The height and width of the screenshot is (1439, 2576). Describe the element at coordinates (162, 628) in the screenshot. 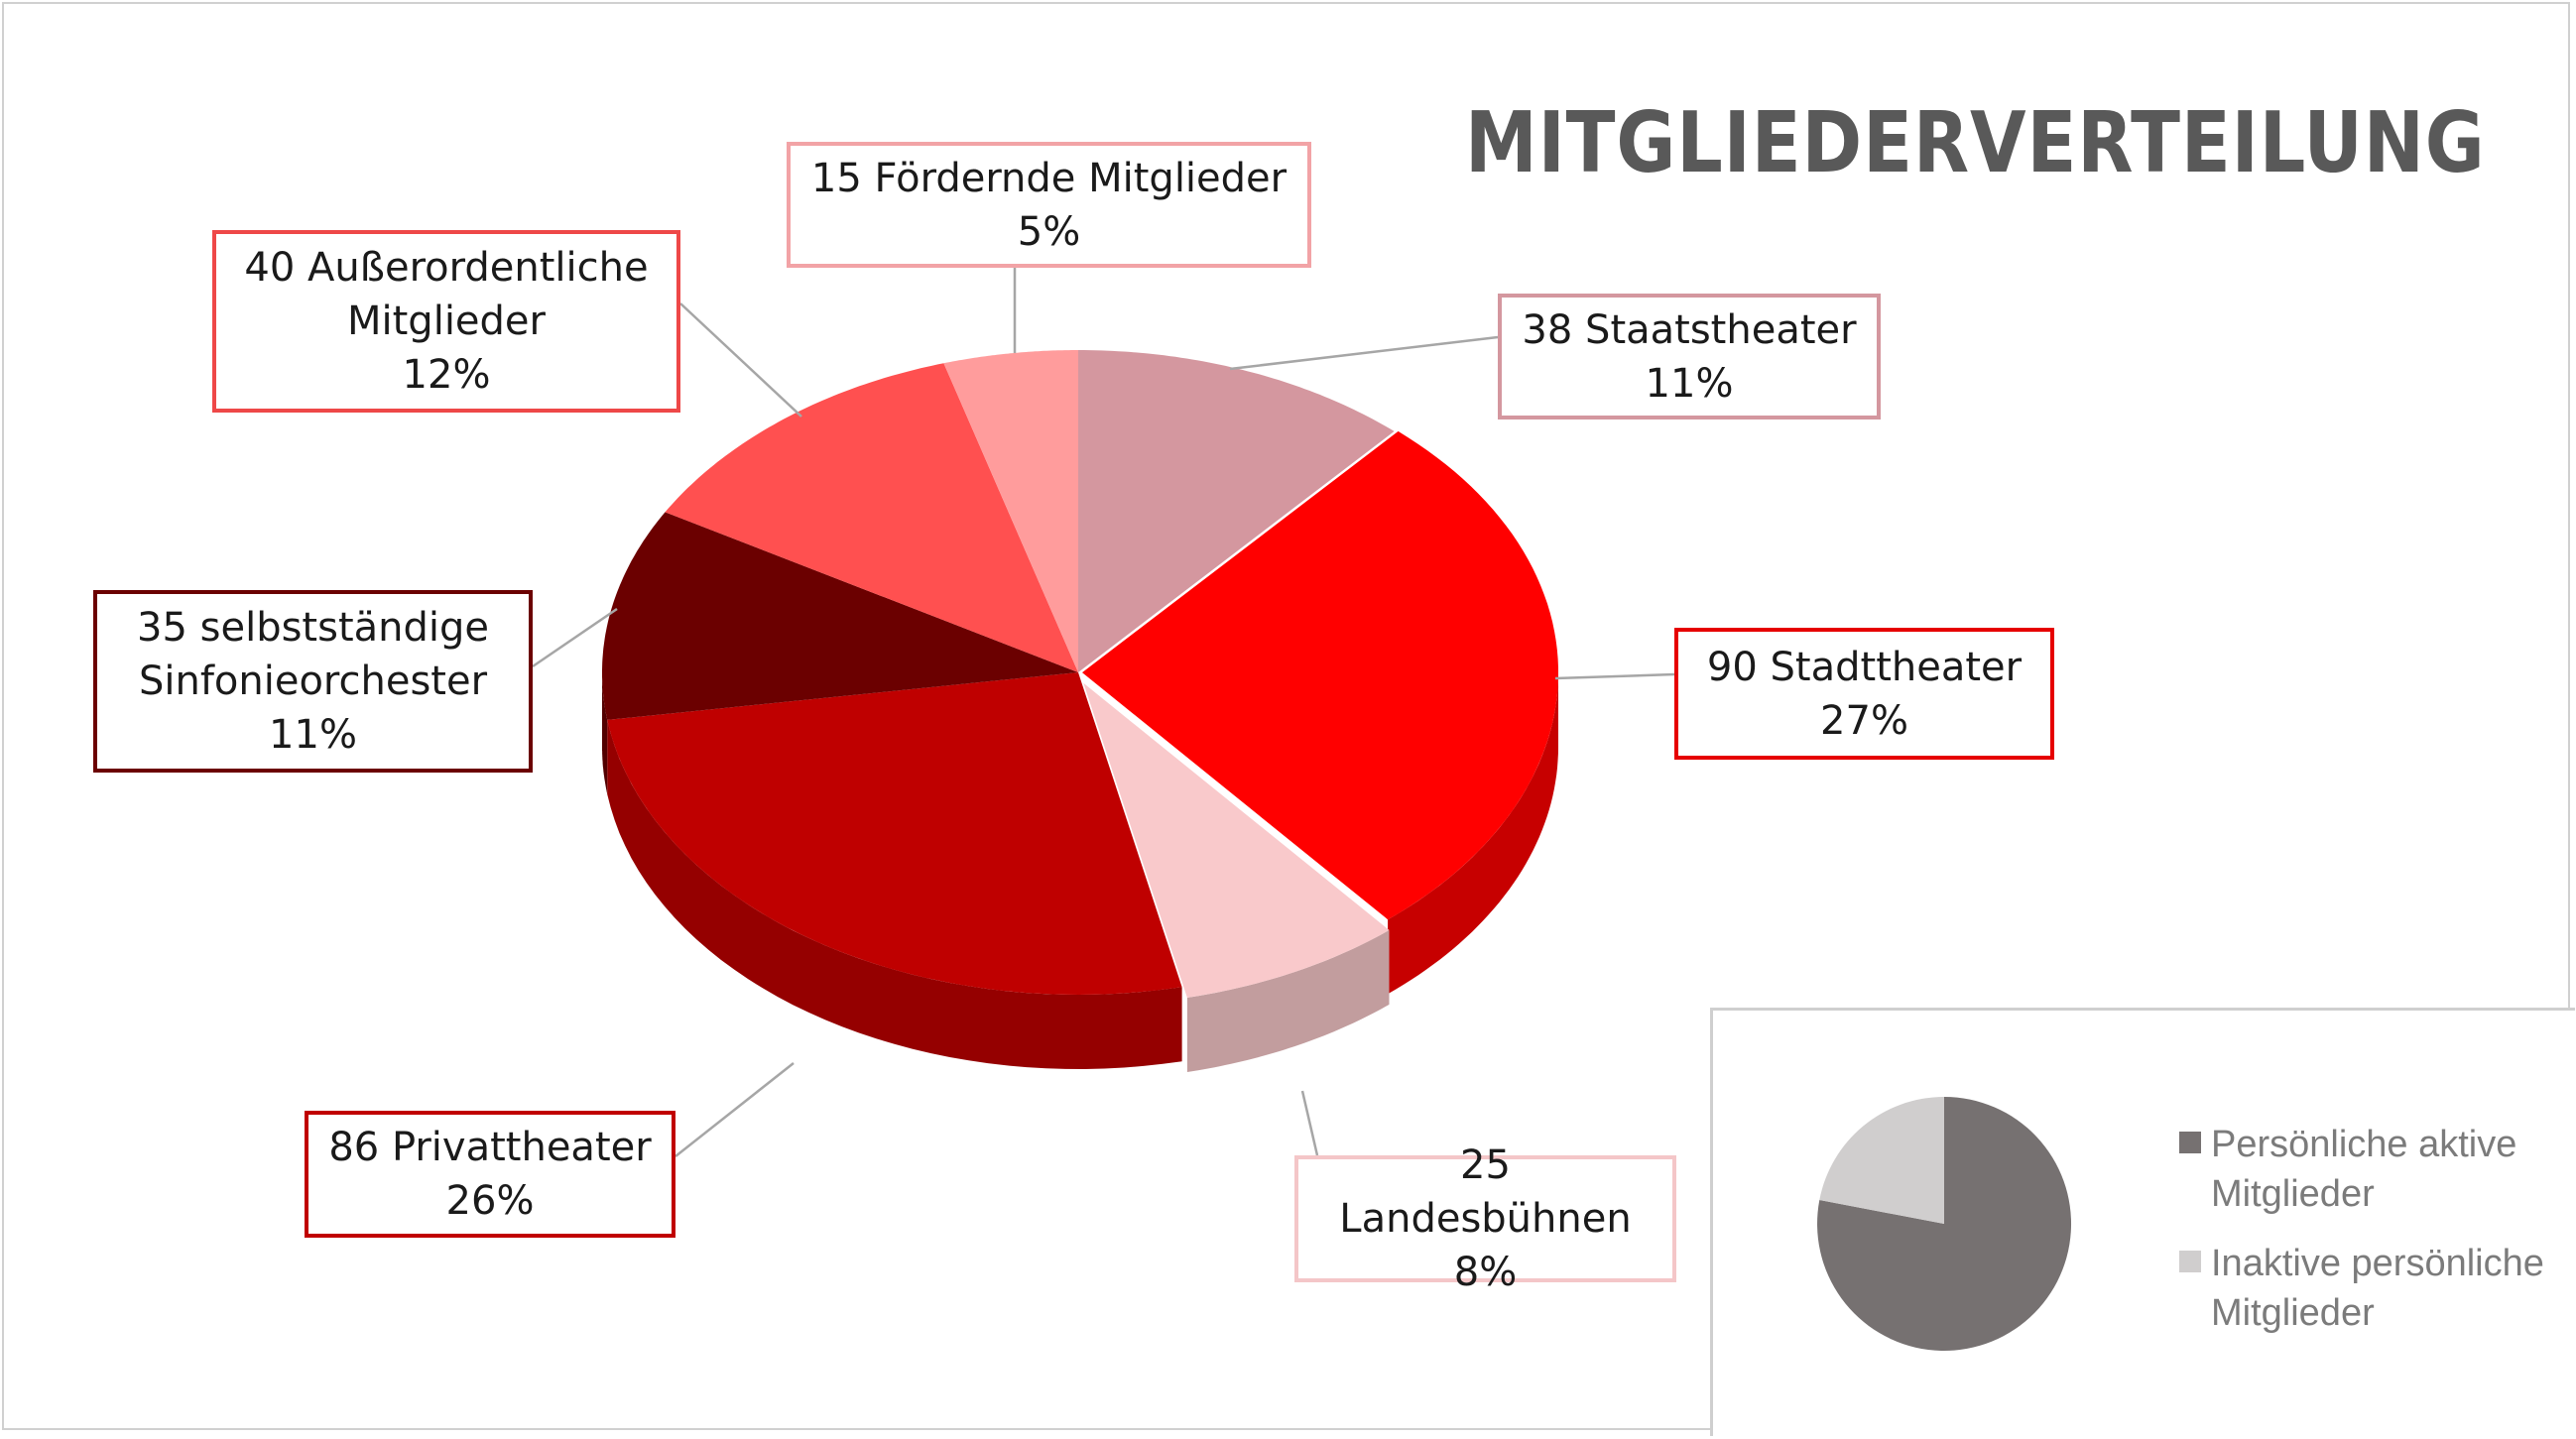

I see `data-label-value: 35` at that location.